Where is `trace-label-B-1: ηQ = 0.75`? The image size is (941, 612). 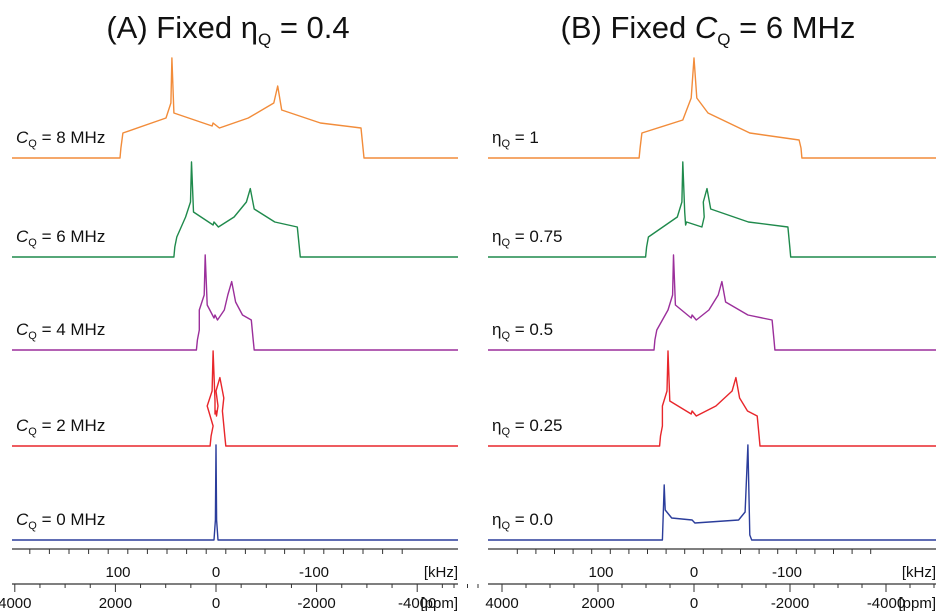
trace-label-B-1: ηQ = 0.75 is located at coordinates (527, 238).